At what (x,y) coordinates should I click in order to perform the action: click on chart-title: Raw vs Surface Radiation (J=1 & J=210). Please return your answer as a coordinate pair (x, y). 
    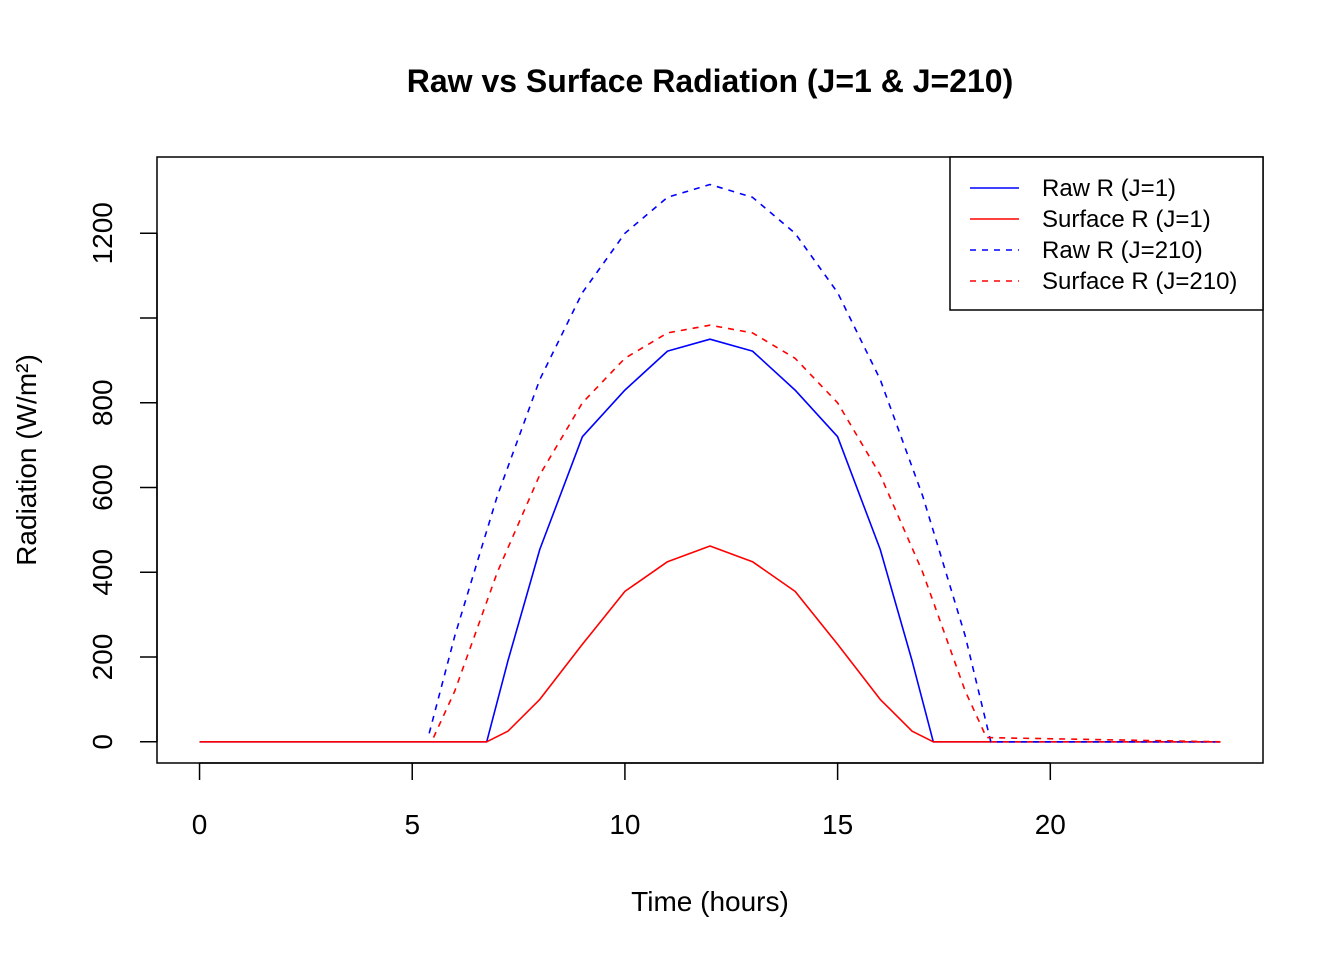
    Looking at the image, I should click on (710, 81).